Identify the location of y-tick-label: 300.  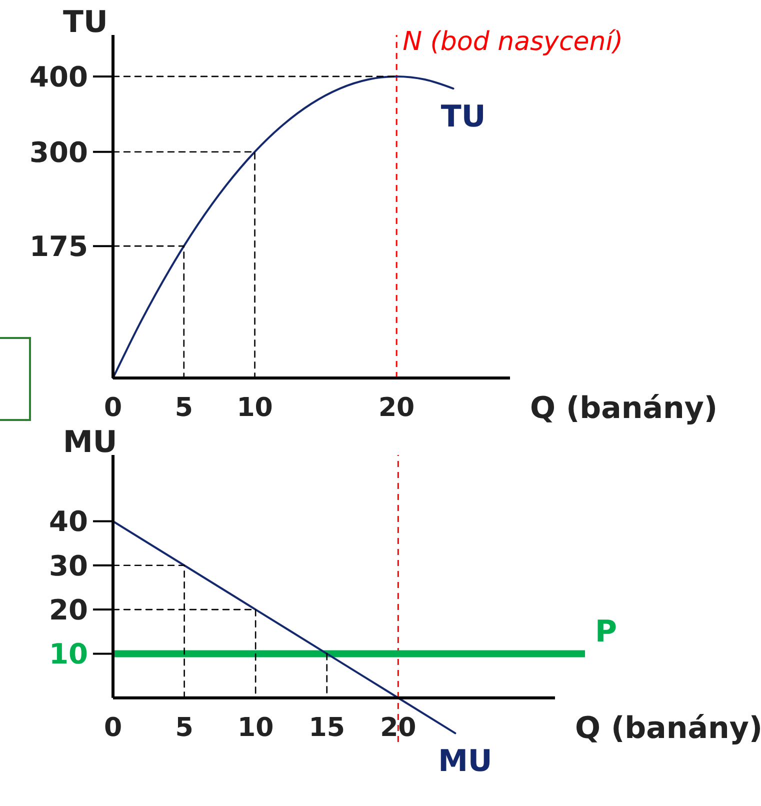
(59, 152).